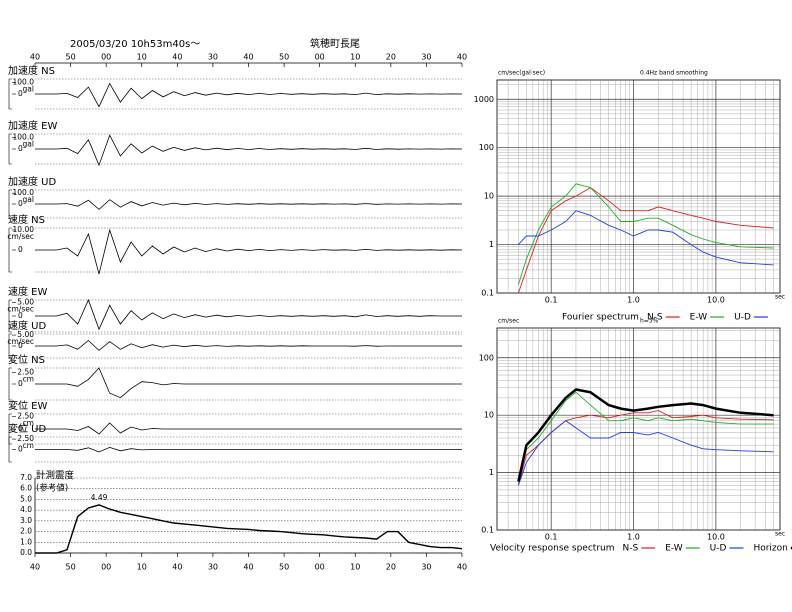  I want to click on y-axis-label: cm/sec, so click(508, 321).